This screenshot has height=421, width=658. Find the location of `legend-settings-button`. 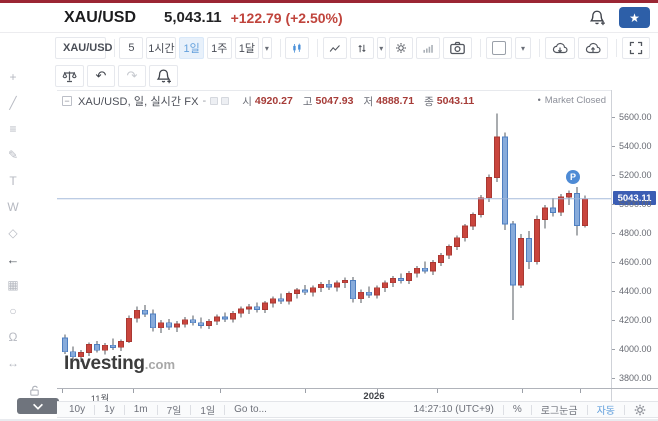

legend-settings-button is located at coordinates (225, 101).